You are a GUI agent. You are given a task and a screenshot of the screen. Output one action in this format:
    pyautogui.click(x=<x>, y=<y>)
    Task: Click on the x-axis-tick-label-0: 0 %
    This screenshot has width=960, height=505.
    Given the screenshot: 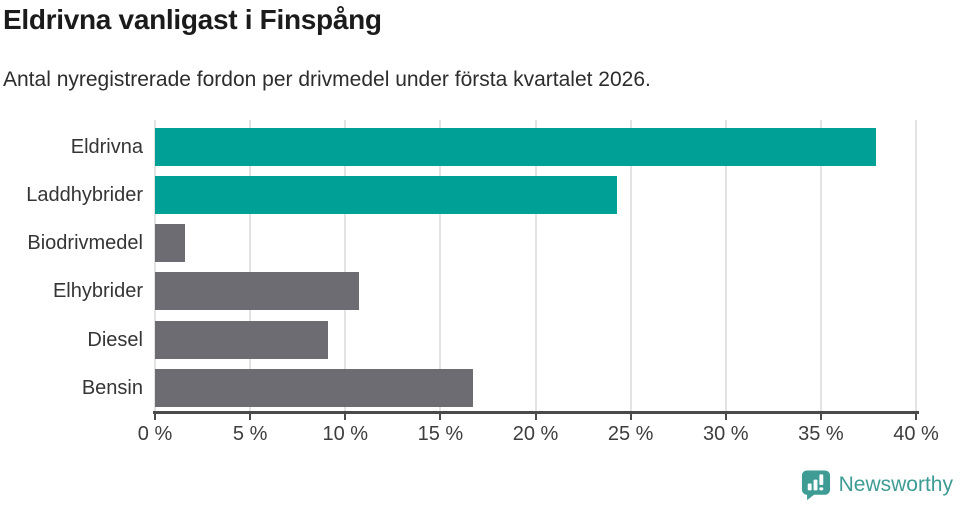 What is the action you would take?
    pyautogui.click(x=155, y=434)
    